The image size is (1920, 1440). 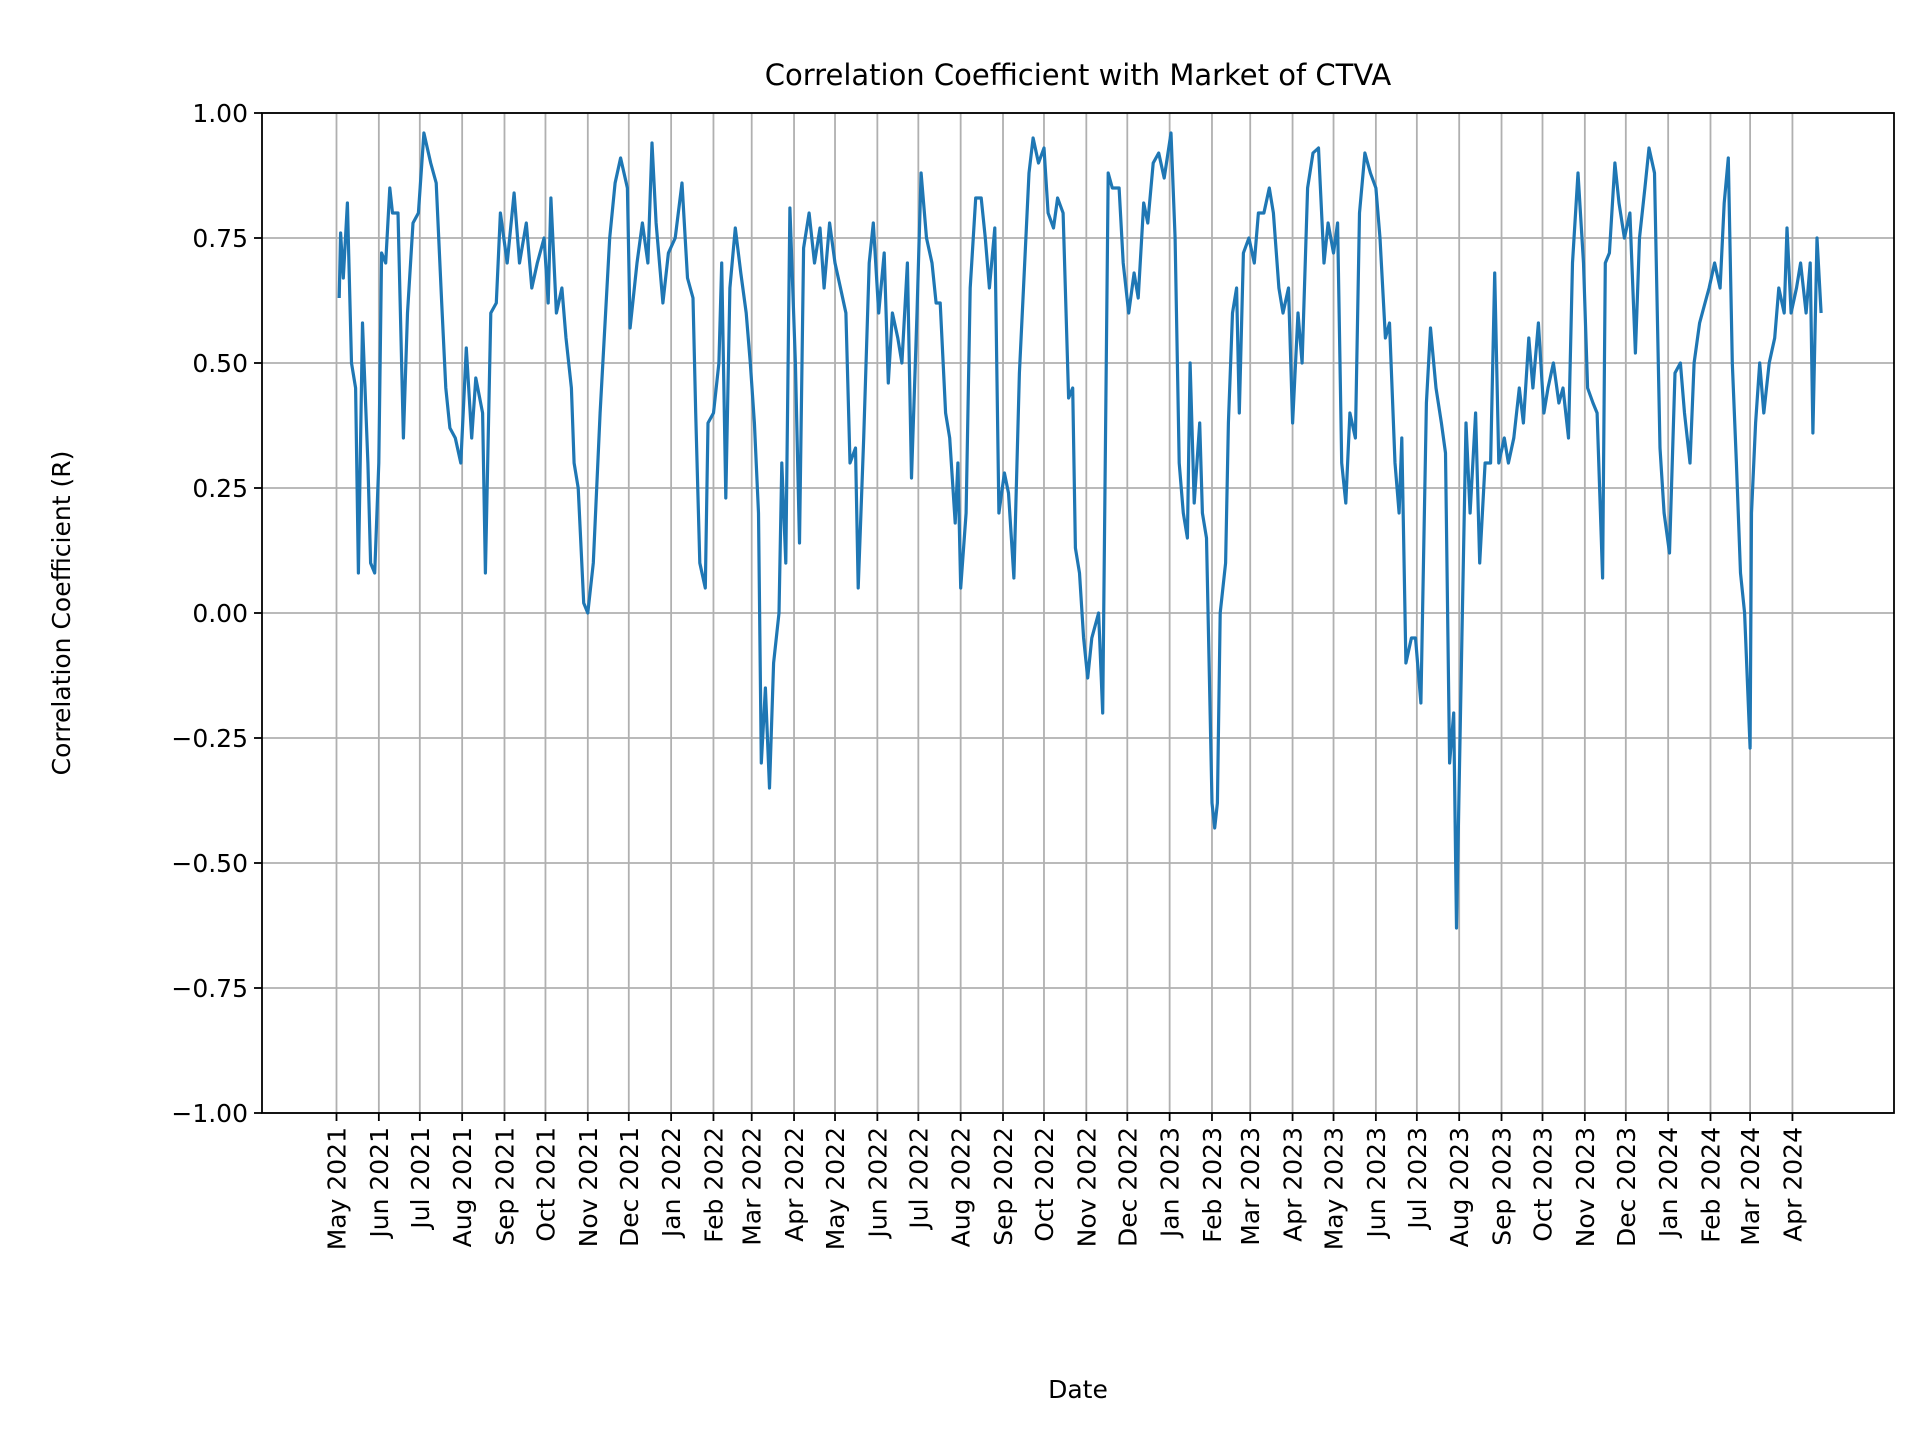 I want to click on x-tick-label: Mar 2022, so click(x=752, y=1186).